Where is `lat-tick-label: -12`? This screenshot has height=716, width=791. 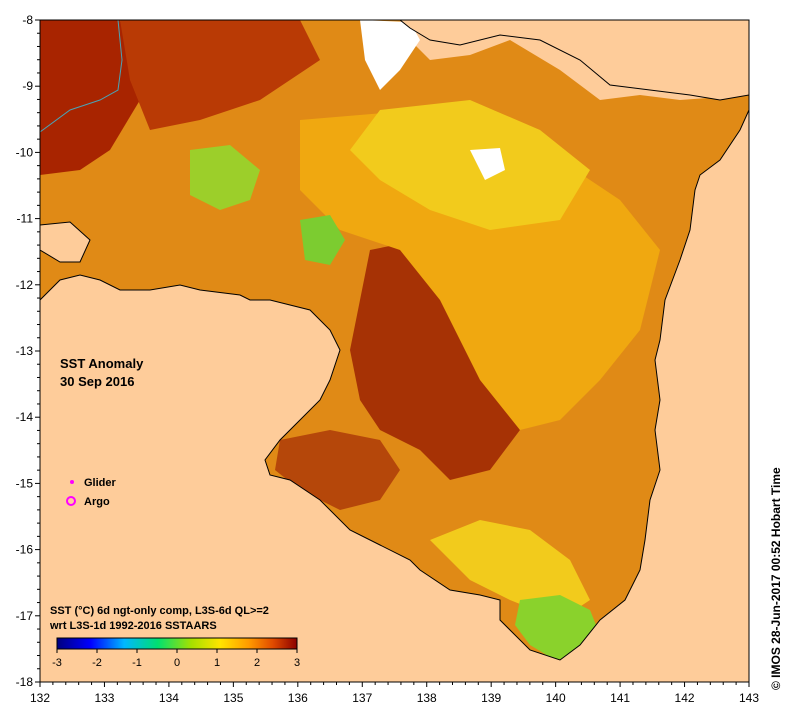
lat-tick-label: -12 is located at coordinates (25, 285).